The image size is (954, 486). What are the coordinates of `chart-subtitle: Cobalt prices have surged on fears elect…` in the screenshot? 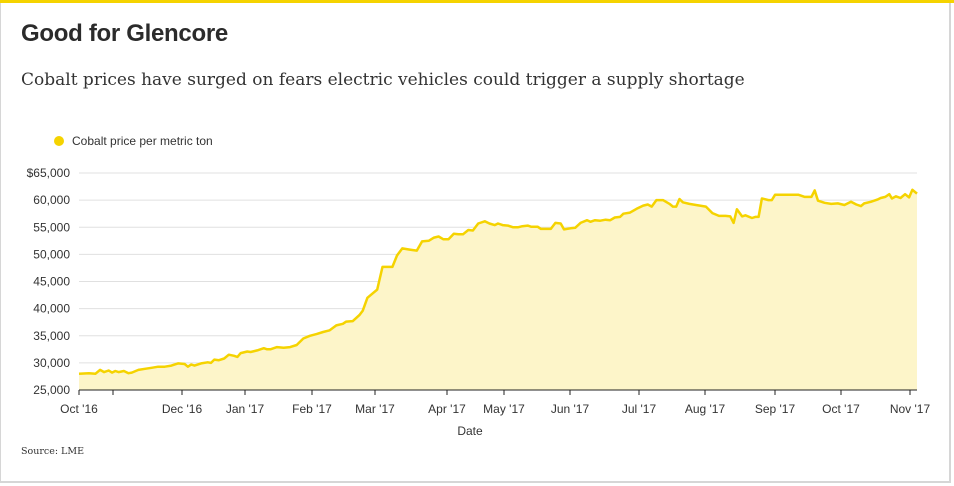 It's located at (383, 80).